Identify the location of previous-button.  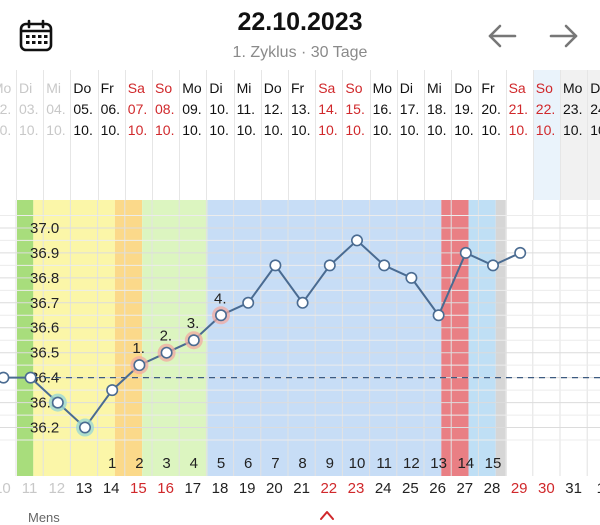
(502, 36).